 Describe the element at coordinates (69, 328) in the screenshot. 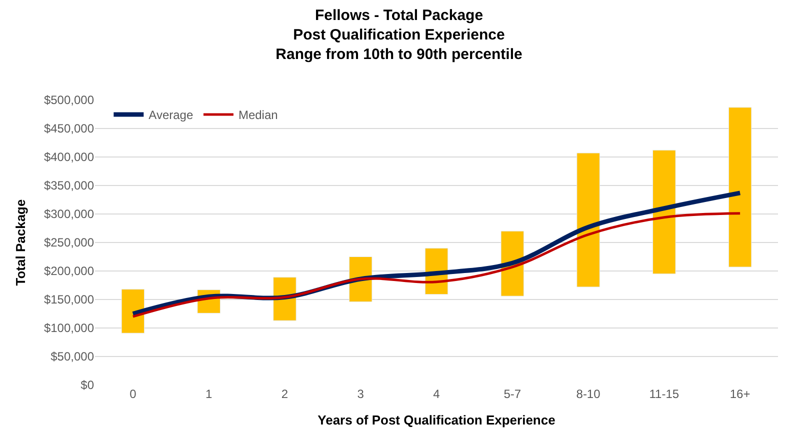

I see `y-tick-label: $100,000` at that location.